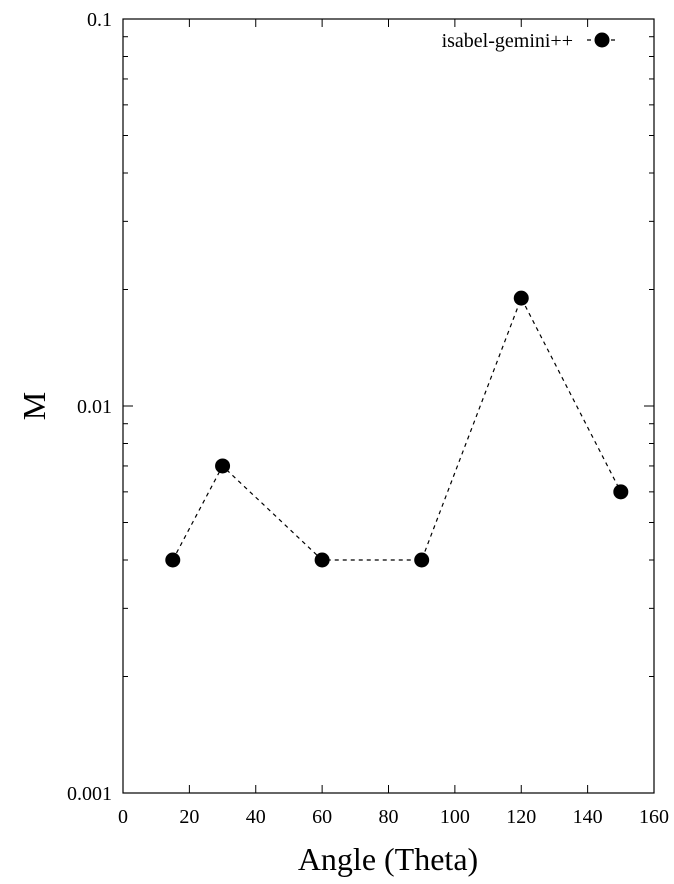 The height and width of the screenshot is (884, 674). I want to click on y-tick-label: 0.01, so click(94, 407).